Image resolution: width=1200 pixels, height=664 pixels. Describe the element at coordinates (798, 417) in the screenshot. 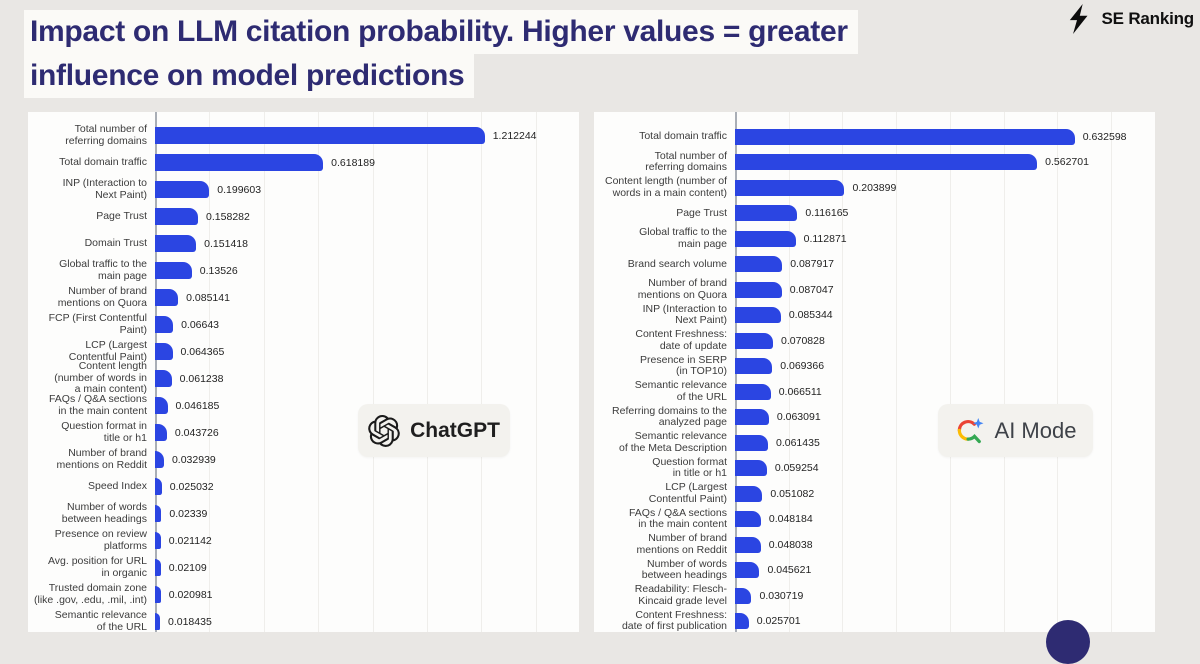

I see `row-value: 0.063091` at that location.